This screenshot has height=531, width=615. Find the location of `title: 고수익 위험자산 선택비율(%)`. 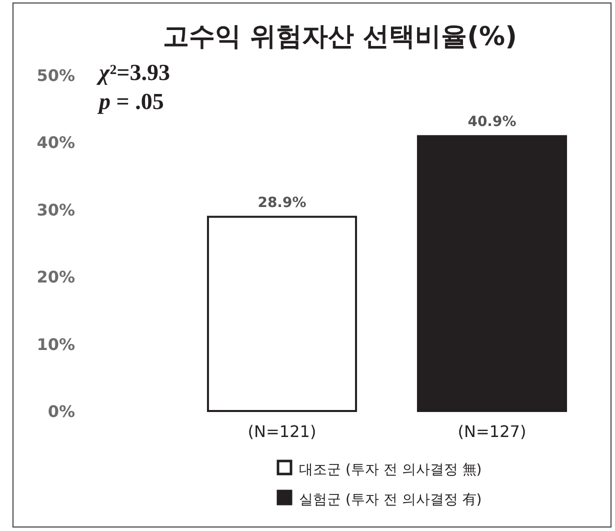

title: 고수익 위험자산 선택비율(%) is located at coordinates (340, 37).